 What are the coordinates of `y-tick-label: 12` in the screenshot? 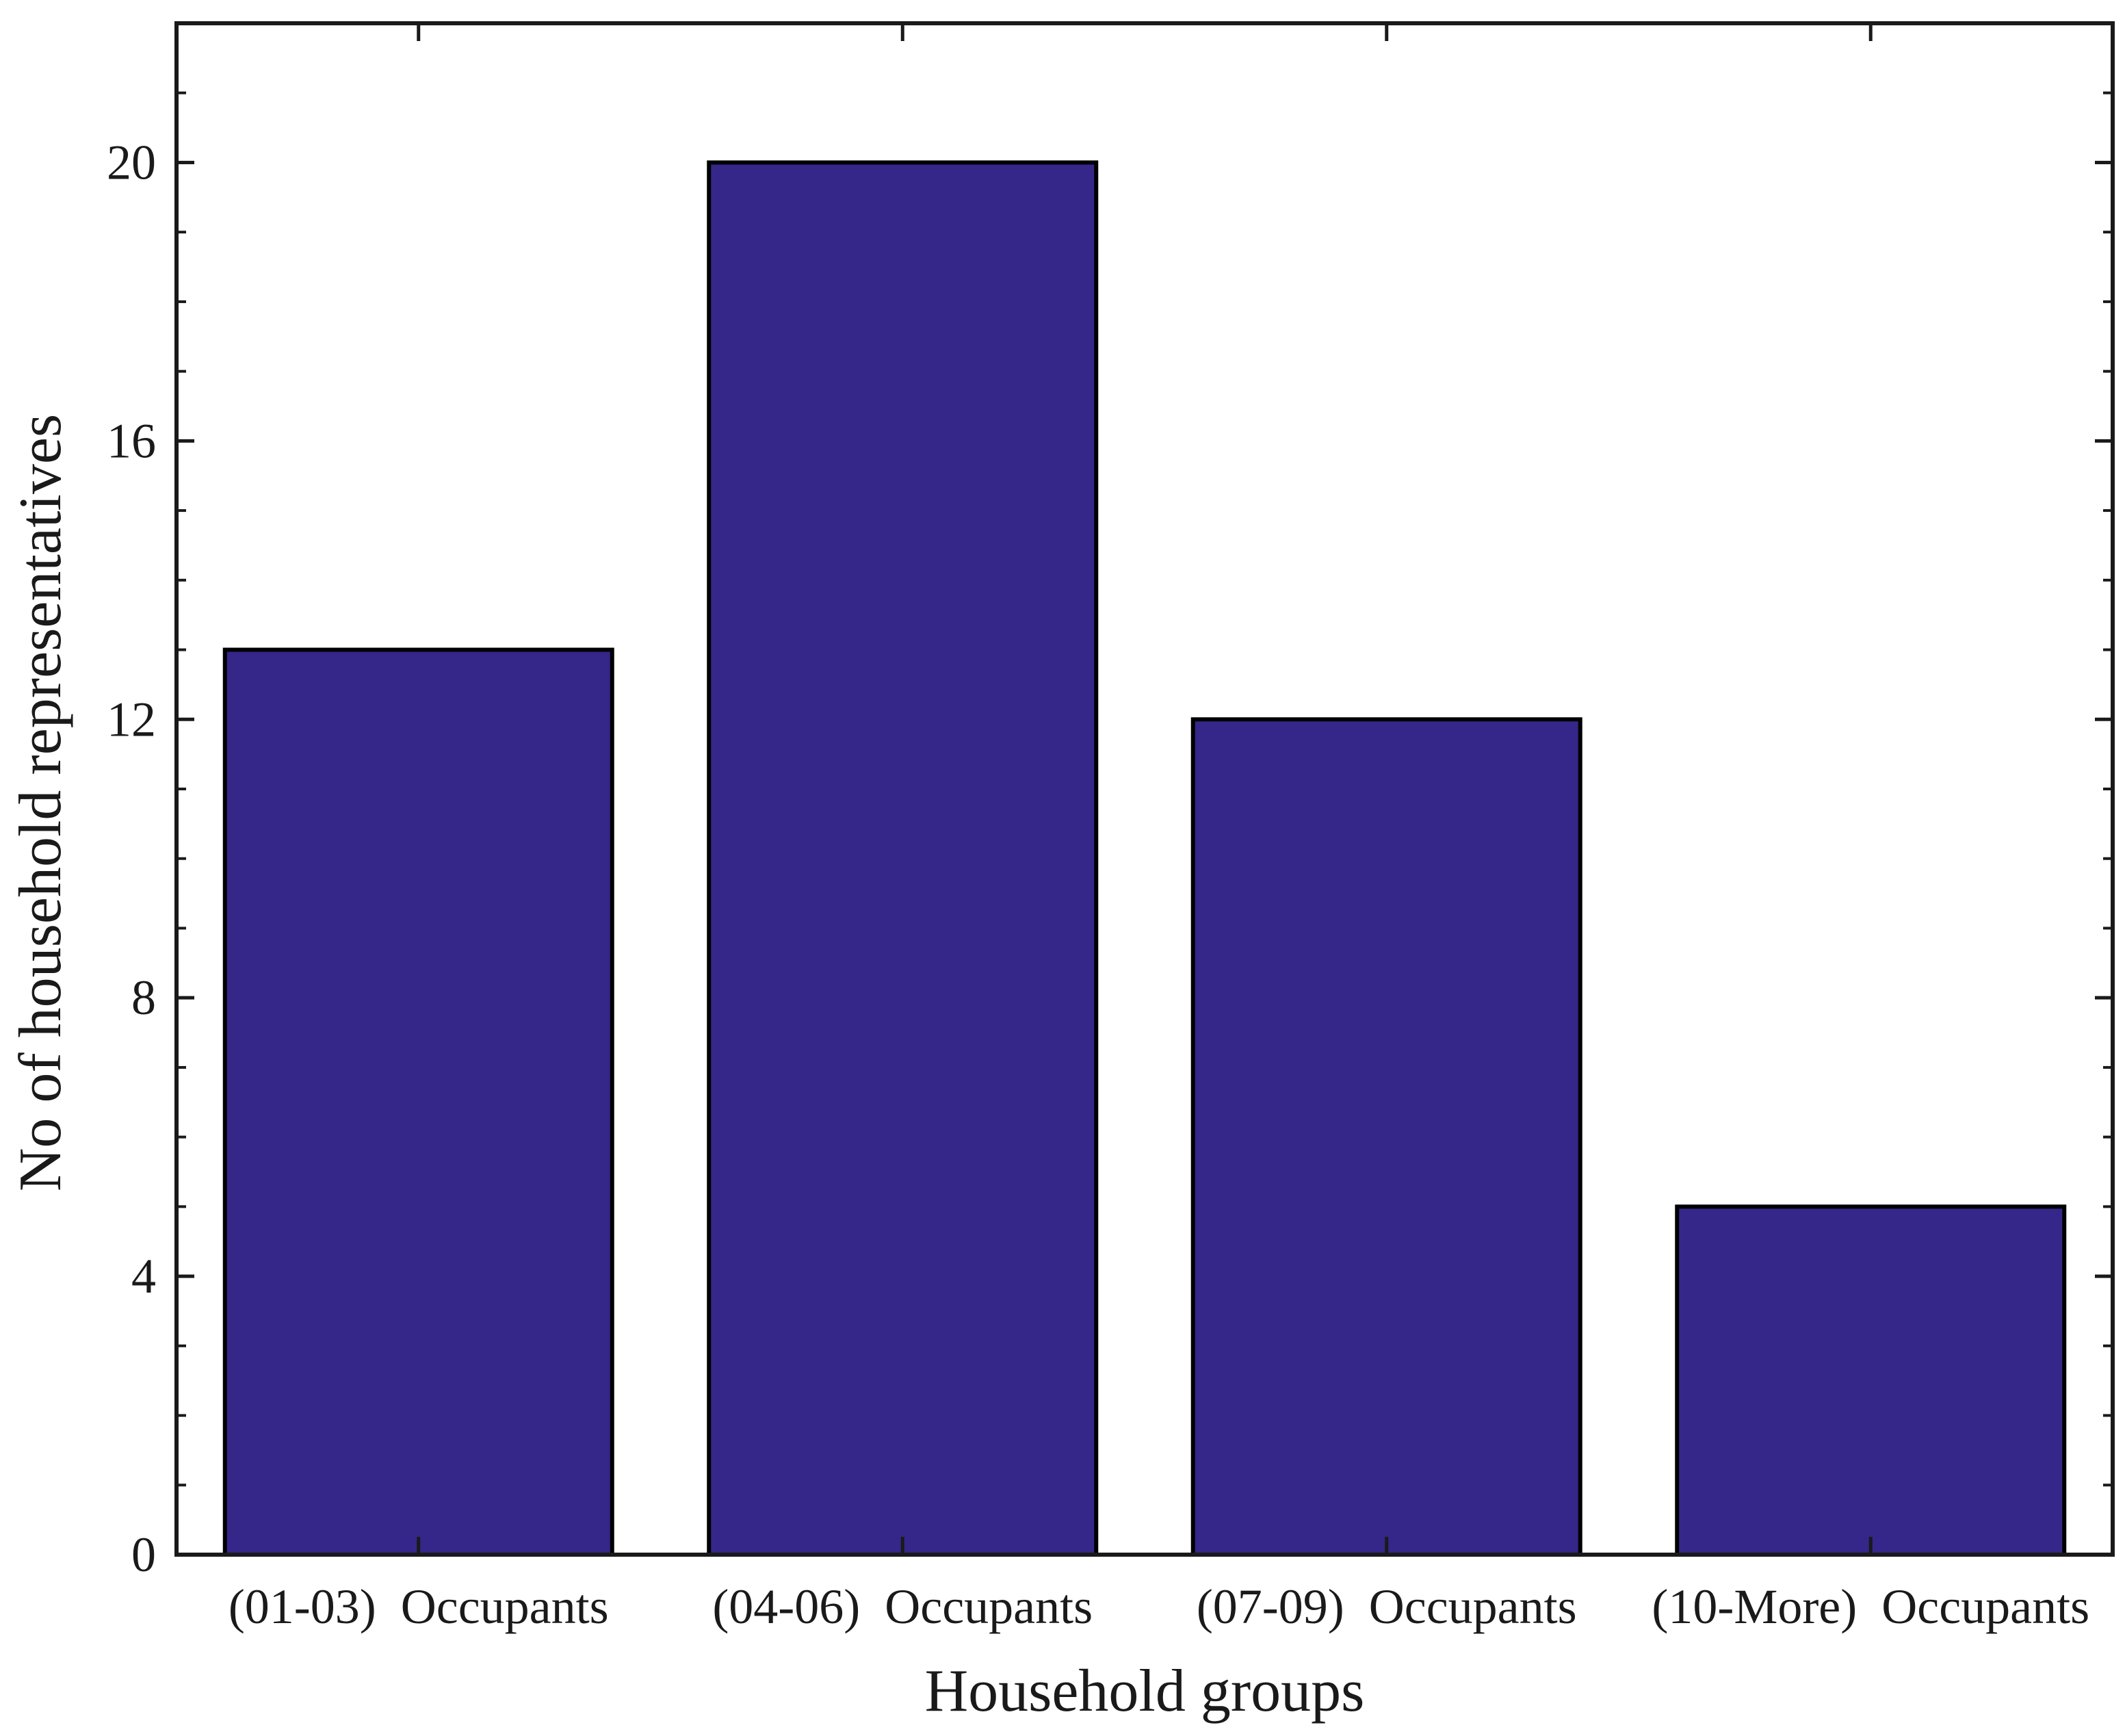 It's located at (131, 719).